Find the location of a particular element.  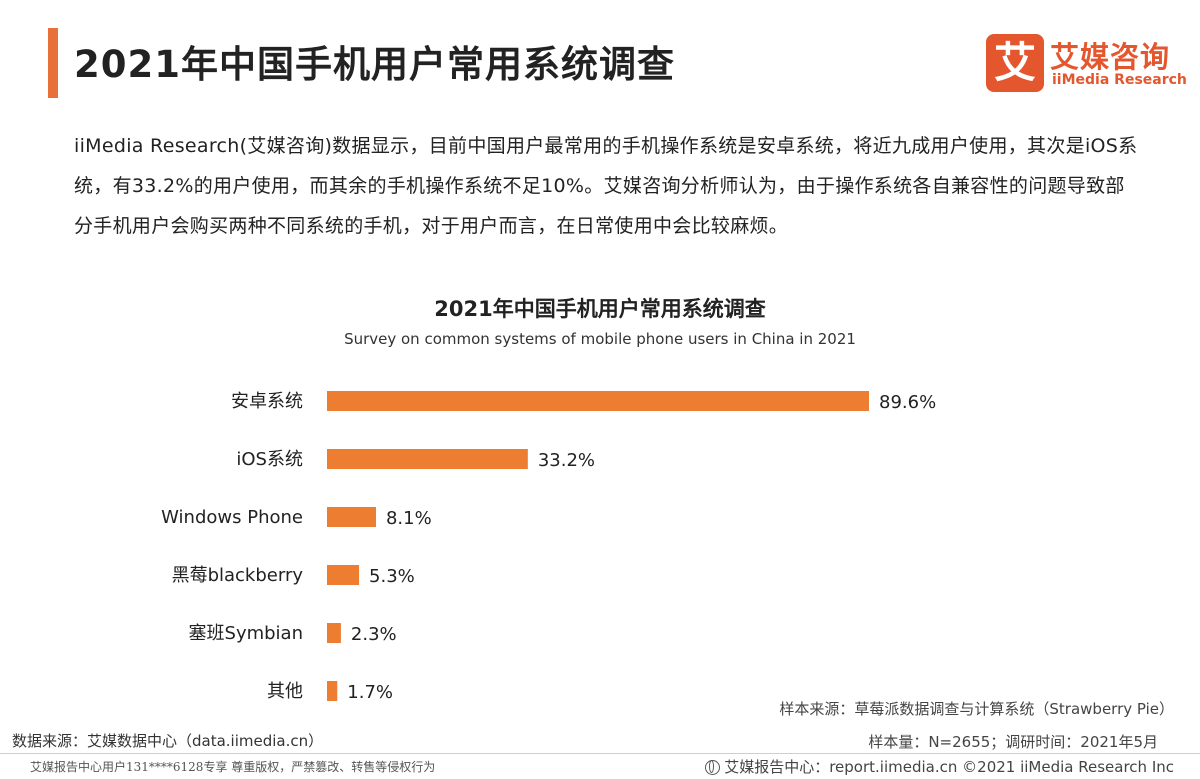

value-label: 5.3% is located at coordinates (392, 576).